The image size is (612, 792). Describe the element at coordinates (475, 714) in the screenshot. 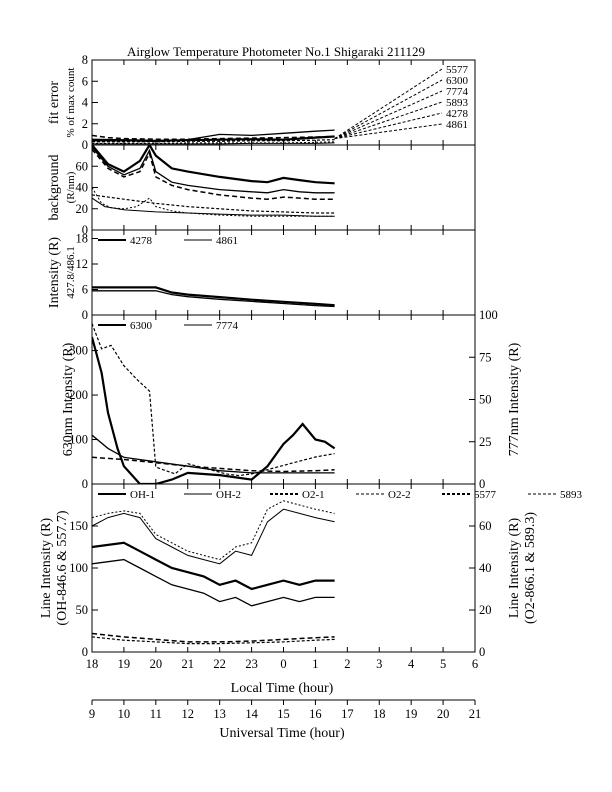

I see `x-tick-label-ut: 21` at that location.